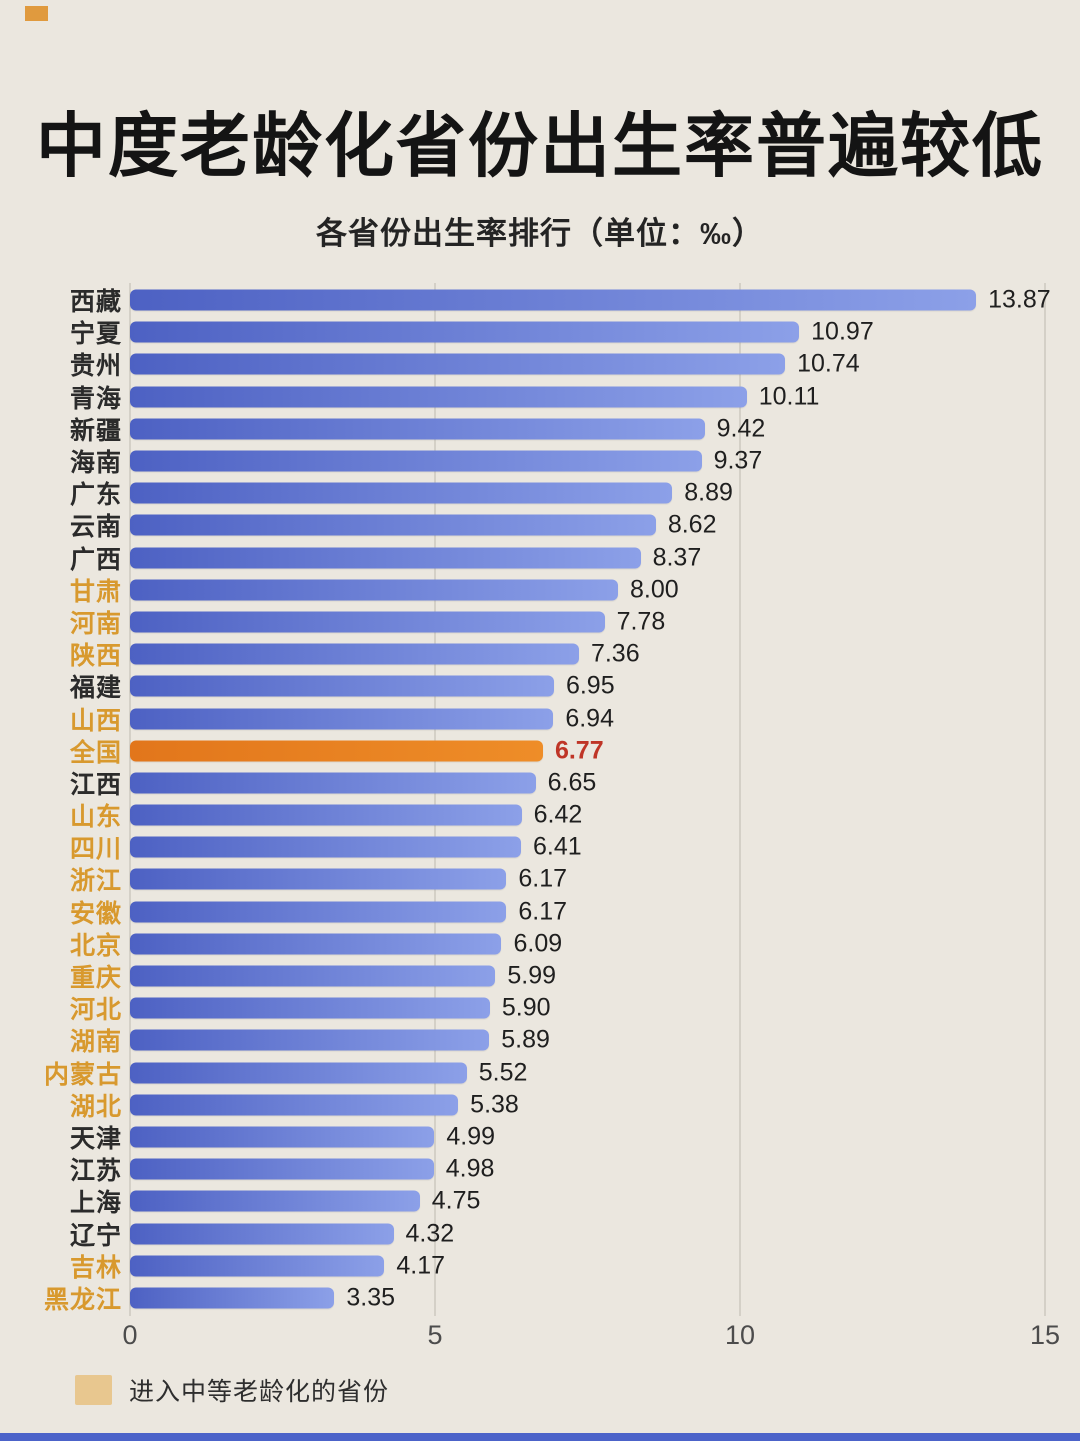 The width and height of the screenshot is (1080, 1441). Describe the element at coordinates (654, 589) in the screenshot. I see `value-label: 8.00` at that location.